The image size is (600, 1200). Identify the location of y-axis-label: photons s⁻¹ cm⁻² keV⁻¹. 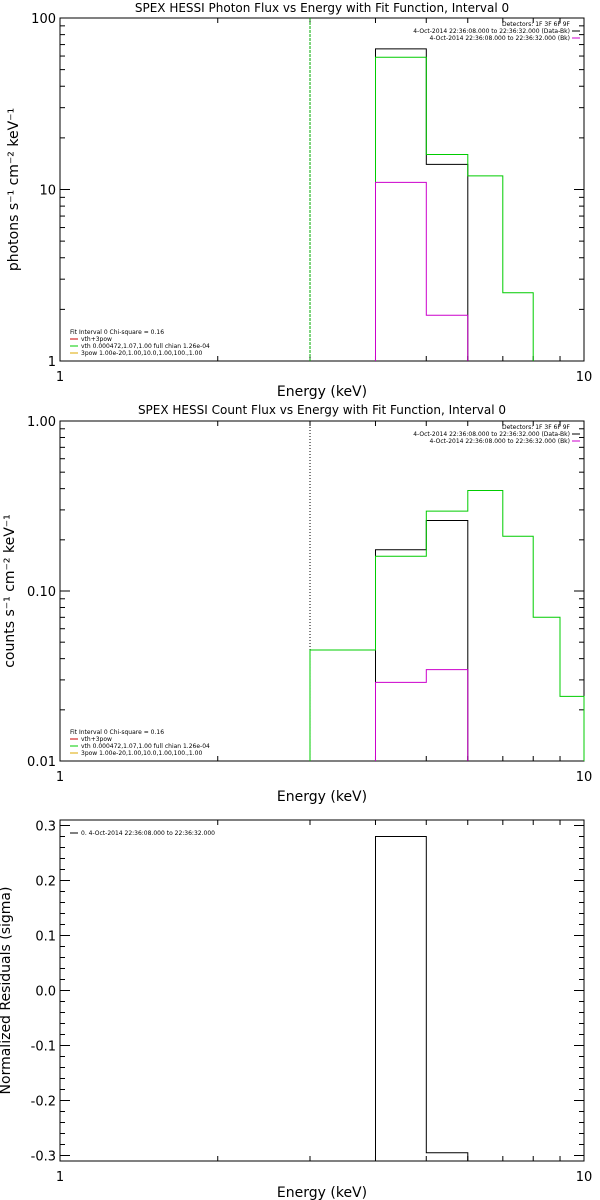
(14, 189).